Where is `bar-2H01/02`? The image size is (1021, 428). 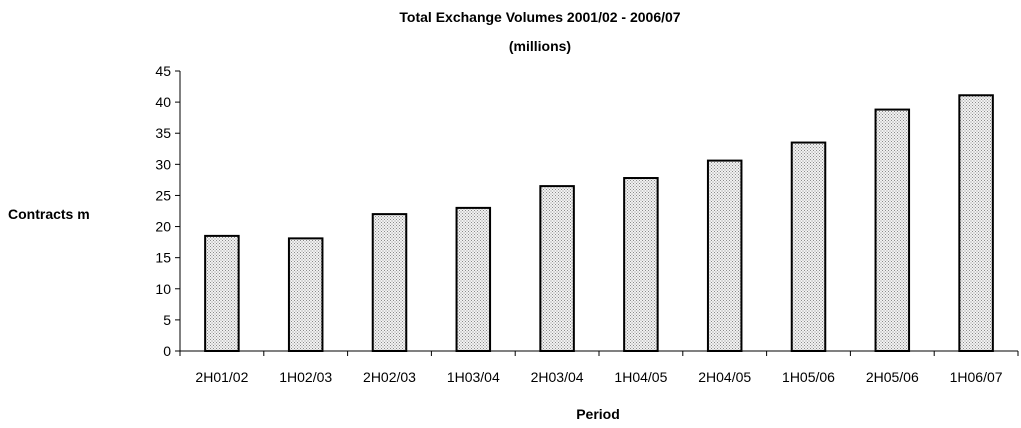 bar-2H01/02 is located at coordinates (222, 293).